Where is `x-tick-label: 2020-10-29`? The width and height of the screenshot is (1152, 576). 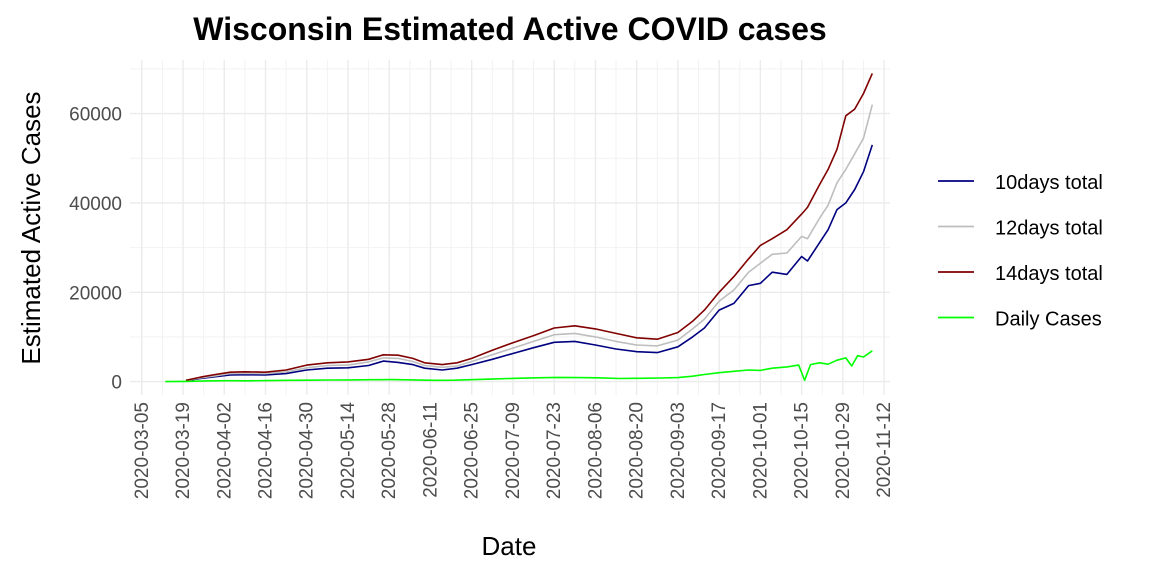 x-tick-label: 2020-10-29 is located at coordinates (843, 450).